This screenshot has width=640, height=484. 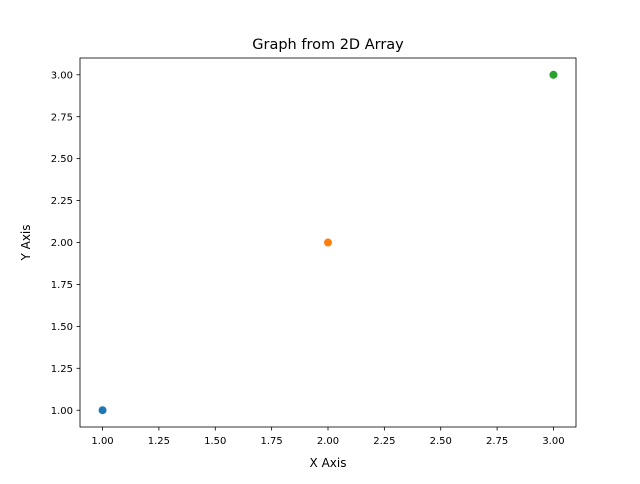 What do you see at coordinates (159, 441) in the screenshot?
I see `x-tick-label: 1.25` at bounding box center [159, 441].